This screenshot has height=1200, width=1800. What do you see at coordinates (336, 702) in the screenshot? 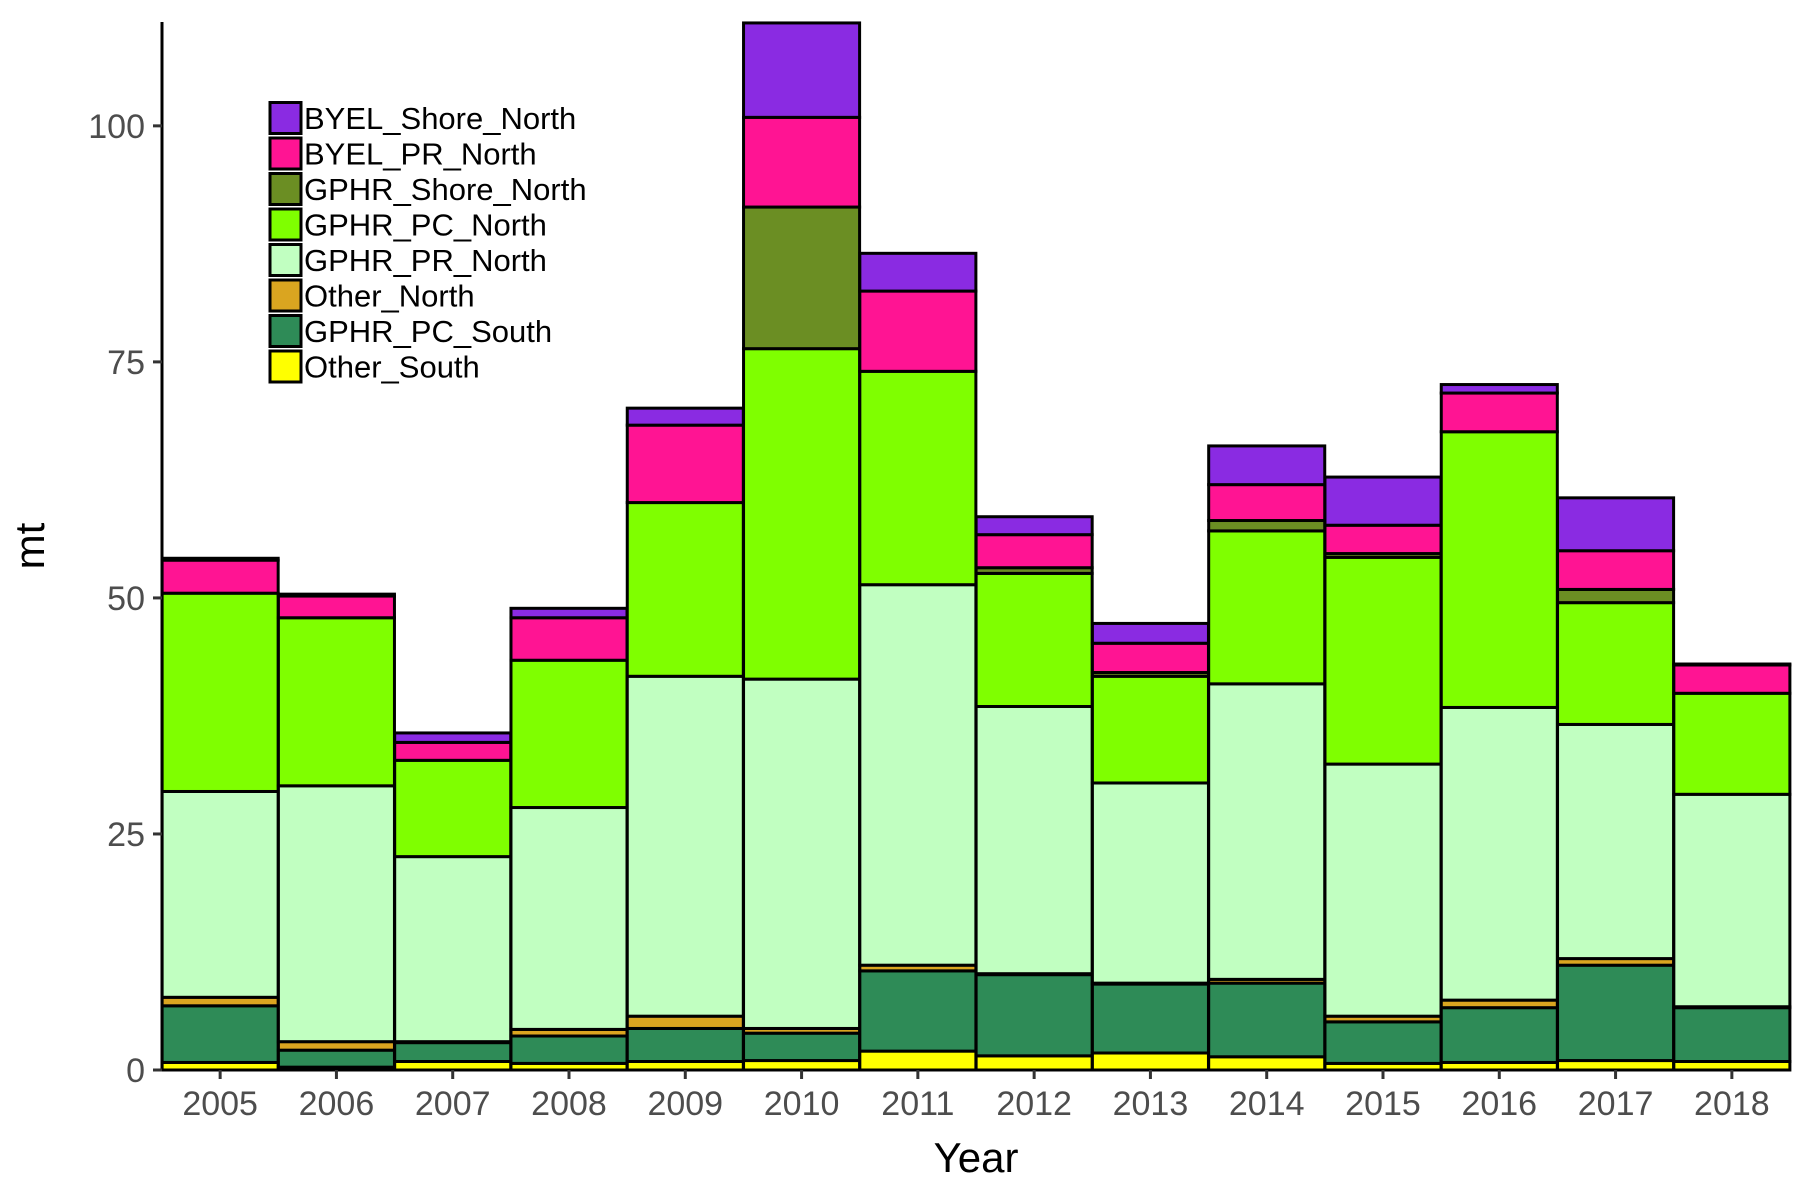
I see `bar-segment-GPHR_PC_North-2006` at bounding box center [336, 702].